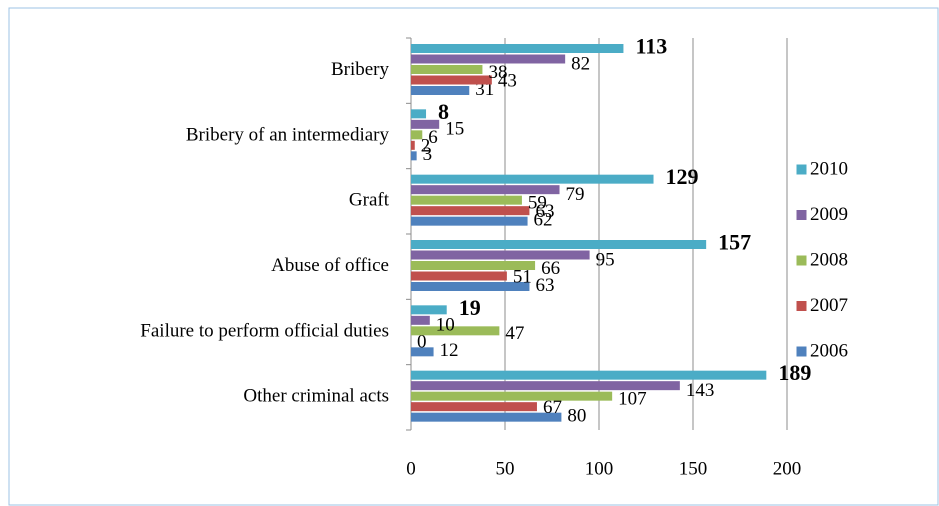  I want to click on legend-label: 2006, so click(829, 350).